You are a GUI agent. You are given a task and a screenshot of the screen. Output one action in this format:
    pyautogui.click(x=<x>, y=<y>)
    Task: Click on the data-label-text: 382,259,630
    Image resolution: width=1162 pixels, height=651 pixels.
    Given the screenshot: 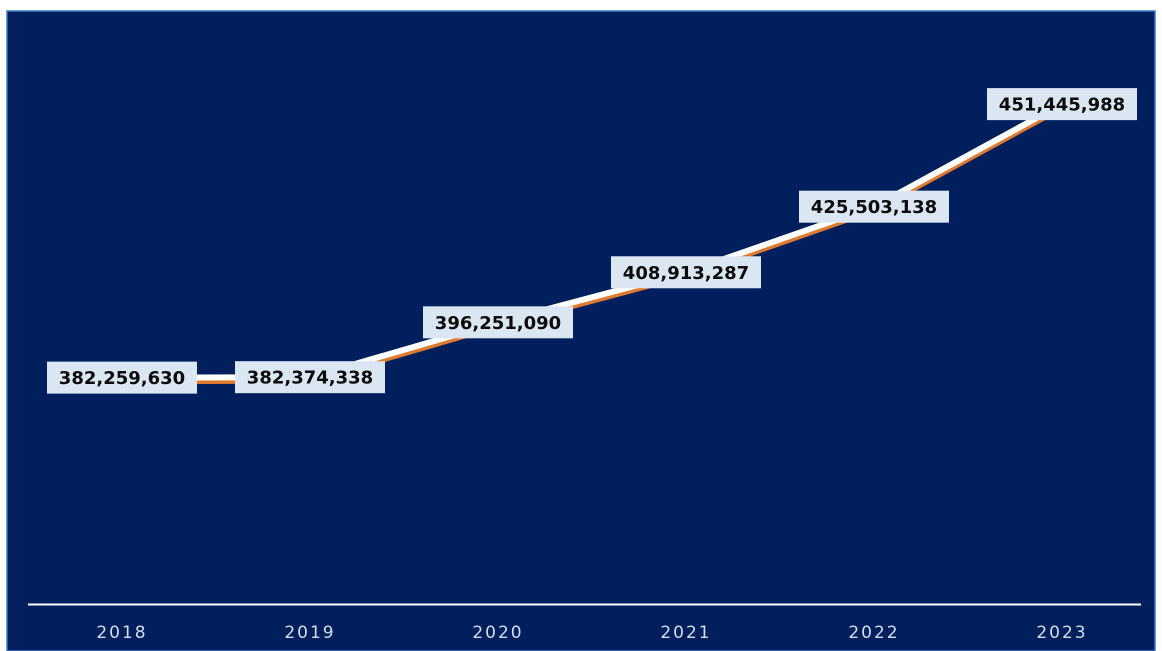 What is the action you would take?
    pyautogui.click(x=122, y=378)
    